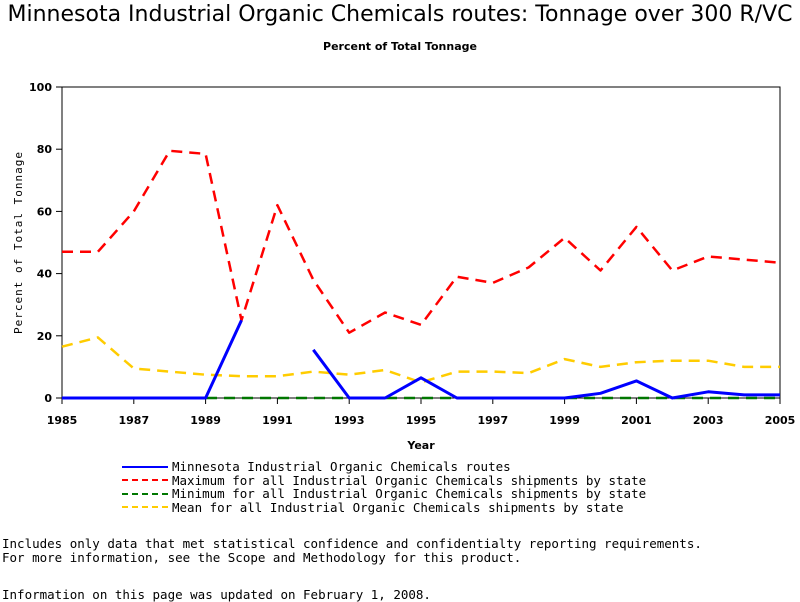 Image resolution: width=800 pixels, height=602 pixels. I want to click on y-tick-label: 40, so click(45, 274).